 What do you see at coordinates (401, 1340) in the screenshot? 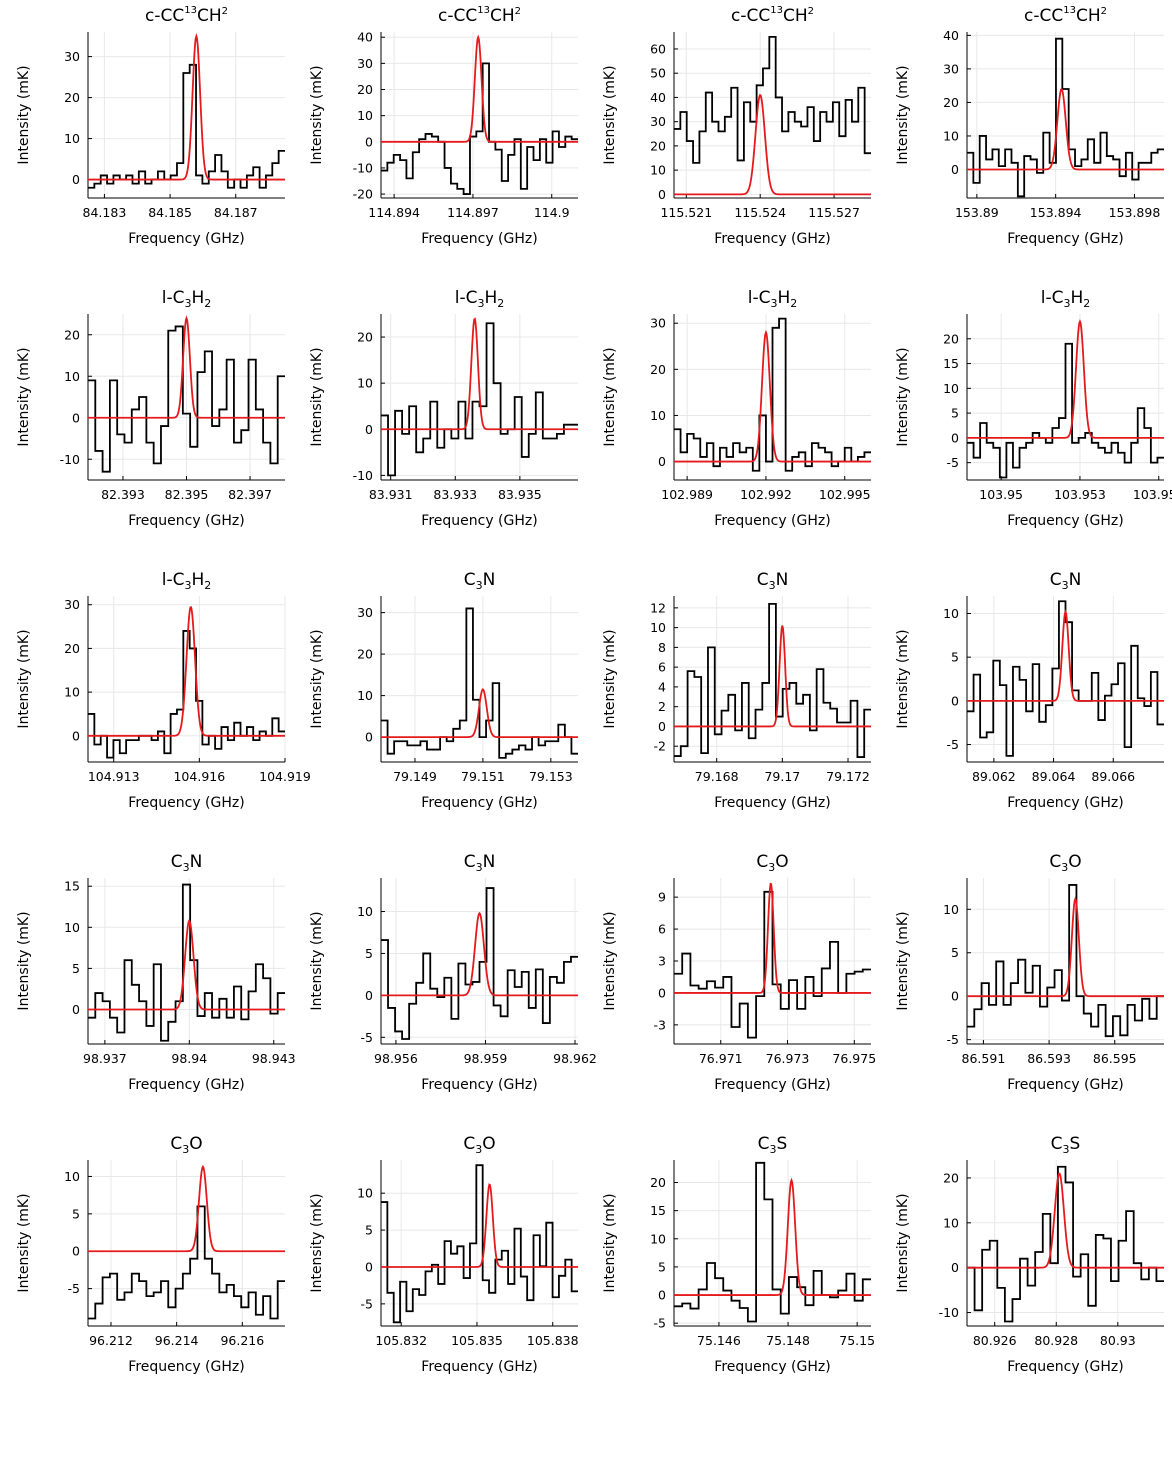
I see `x-tick-label-0: 105.832` at bounding box center [401, 1340].